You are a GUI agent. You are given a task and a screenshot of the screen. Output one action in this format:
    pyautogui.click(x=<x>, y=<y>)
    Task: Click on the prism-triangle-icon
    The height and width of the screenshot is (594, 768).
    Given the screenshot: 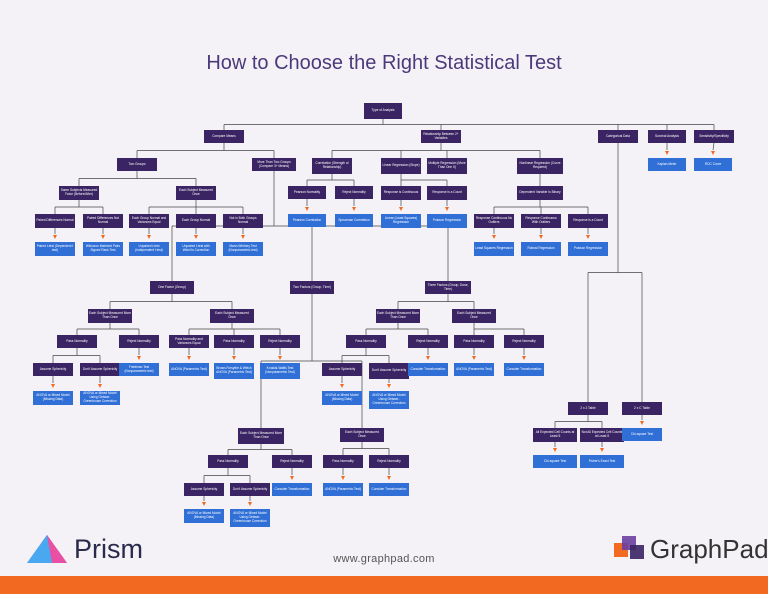 What is the action you would take?
    pyautogui.click(x=47, y=549)
    